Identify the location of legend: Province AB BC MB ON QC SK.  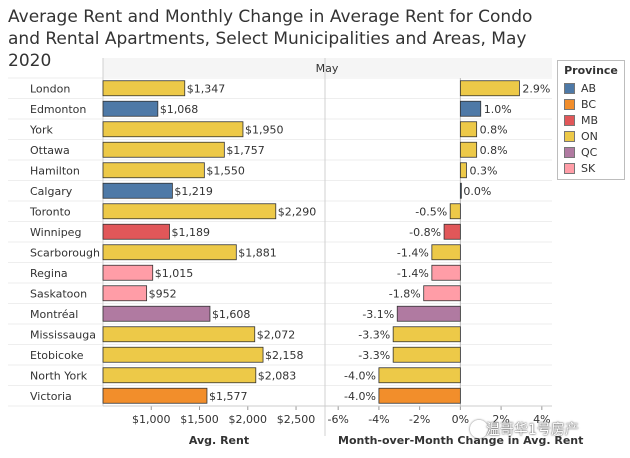
(591, 120).